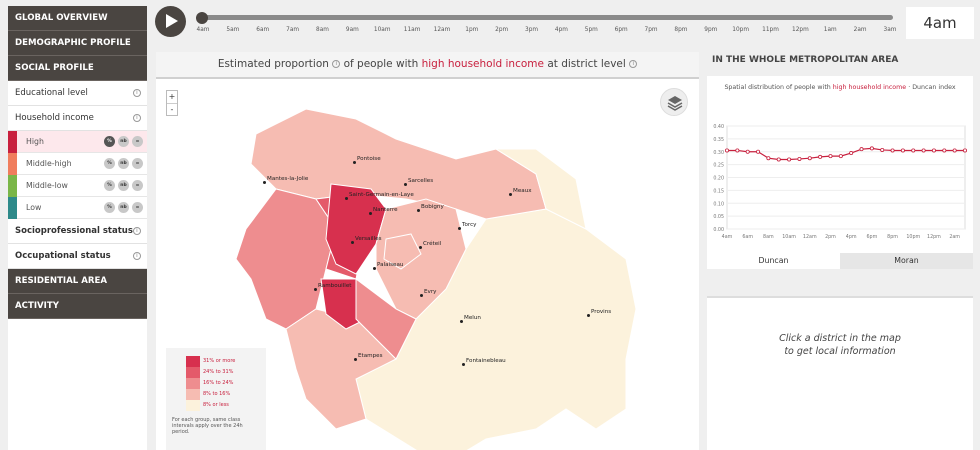 Image resolution: width=980 pixels, height=450 pixels. Describe the element at coordinates (940, 23) in the screenshot. I see `current-time: 4am` at that location.